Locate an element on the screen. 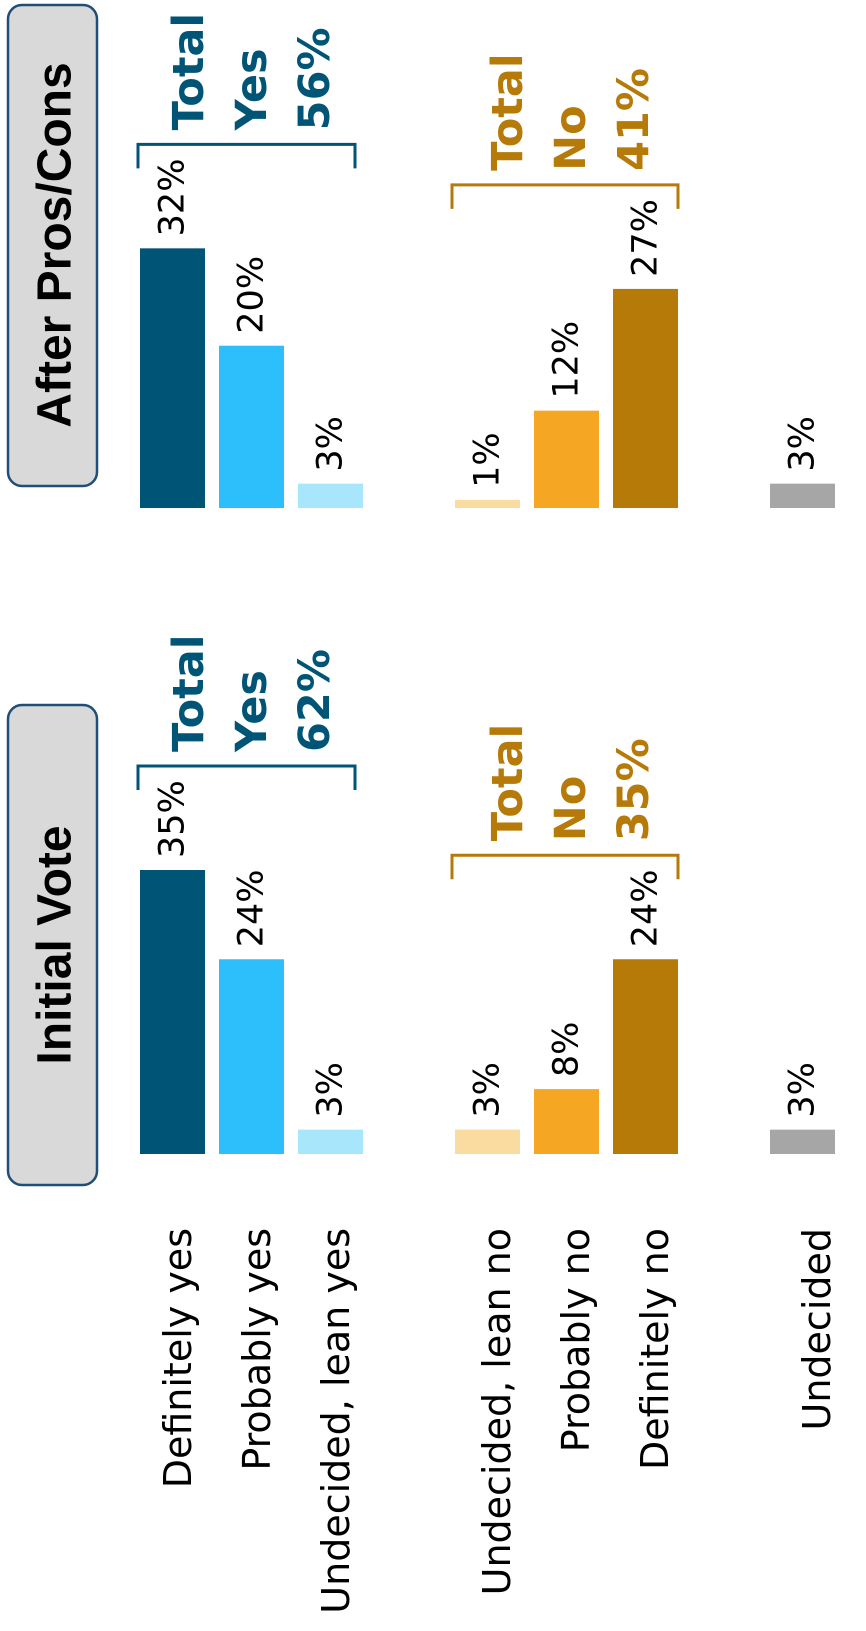  total-no-label-after-pros-cons-line-2: No is located at coordinates (571, 138).